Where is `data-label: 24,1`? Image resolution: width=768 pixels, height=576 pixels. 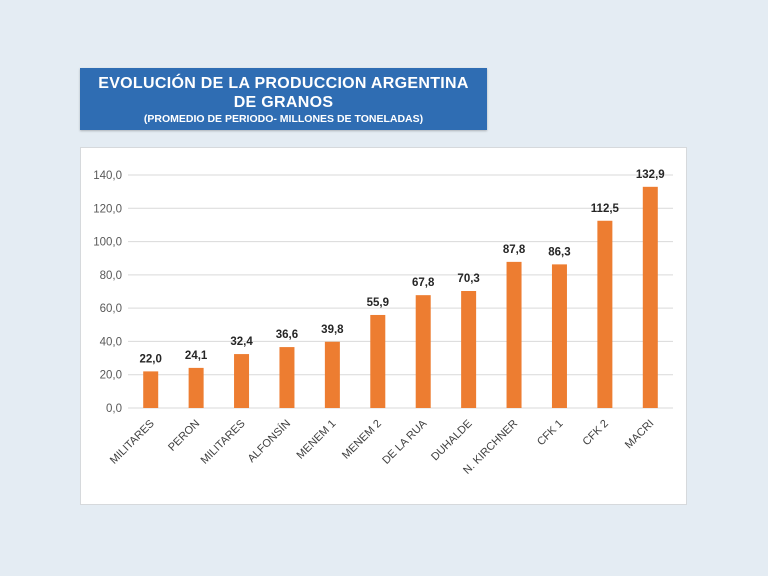 data-label: 24,1 is located at coordinates (196, 356).